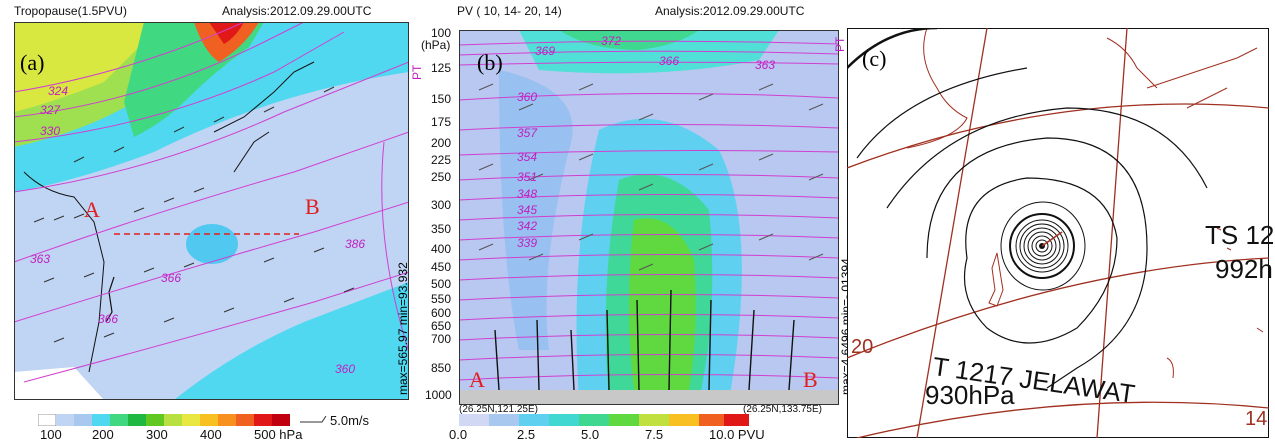 This screenshot has height=442, width=1275. I want to click on vector-reference-icon, so click(313, 419).